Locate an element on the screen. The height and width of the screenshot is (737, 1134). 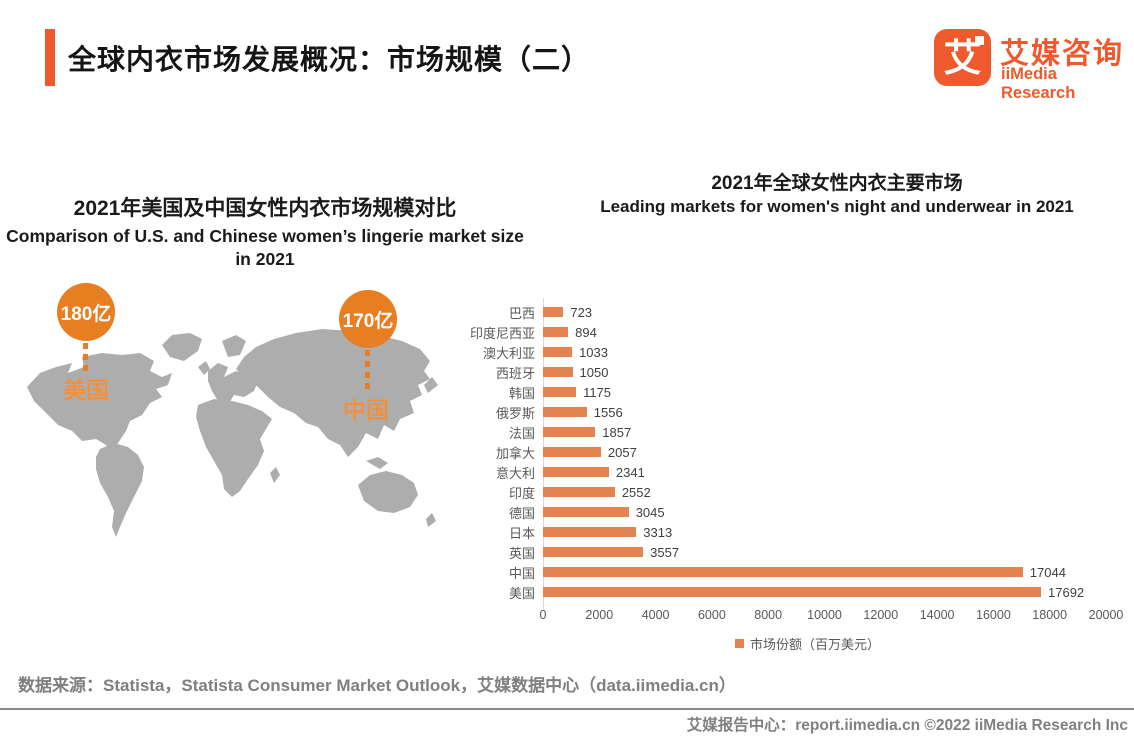
us-bubble-connector is located at coordinates (85, 359).